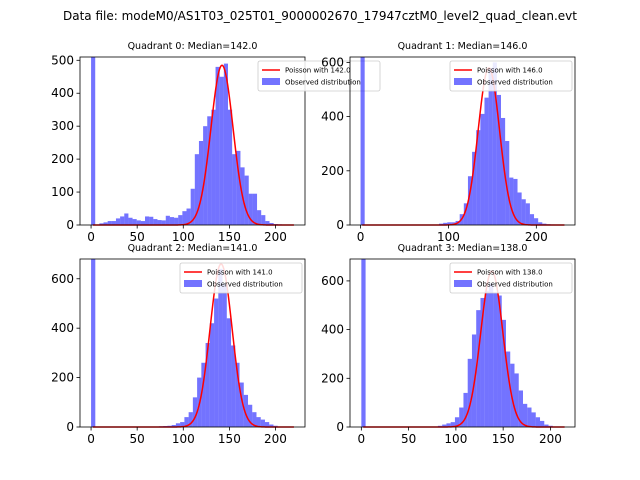  What do you see at coordinates (62, 192) in the screenshot?
I see `y-tick-label: 100` at bounding box center [62, 192].